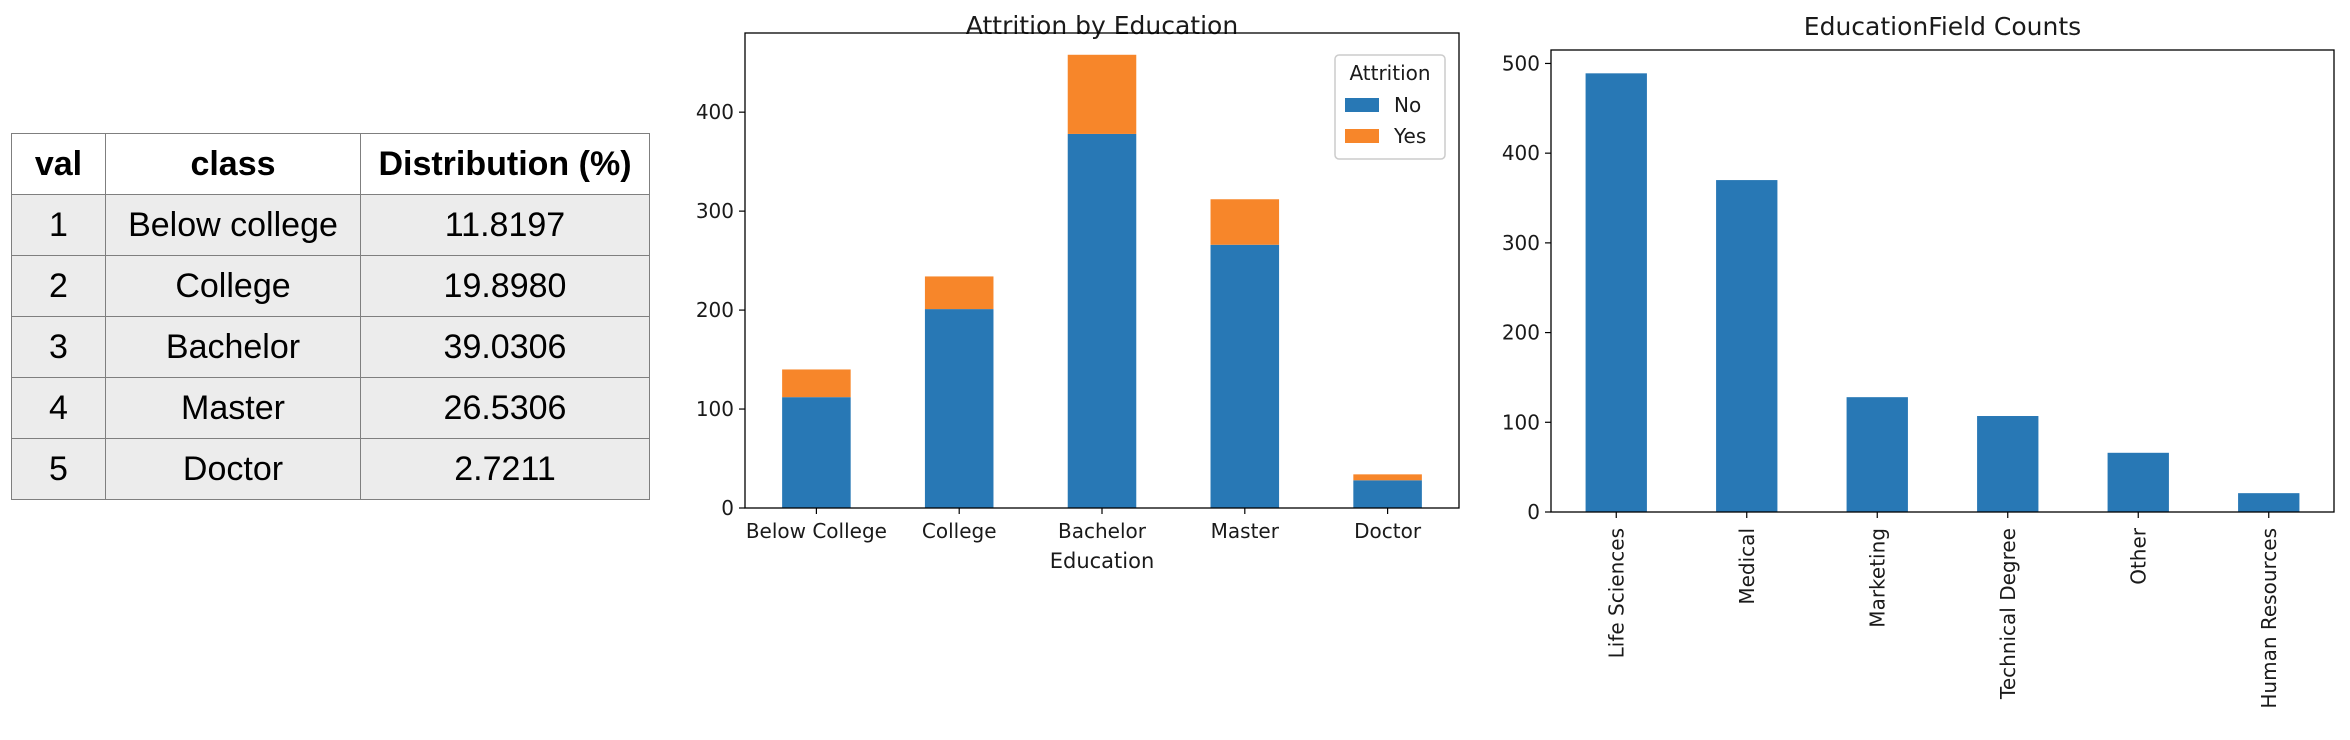 This screenshot has height=740, width=2350. What do you see at coordinates (1102, 320) in the screenshot?
I see `bar-no-bachelor` at bounding box center [1102, 320].